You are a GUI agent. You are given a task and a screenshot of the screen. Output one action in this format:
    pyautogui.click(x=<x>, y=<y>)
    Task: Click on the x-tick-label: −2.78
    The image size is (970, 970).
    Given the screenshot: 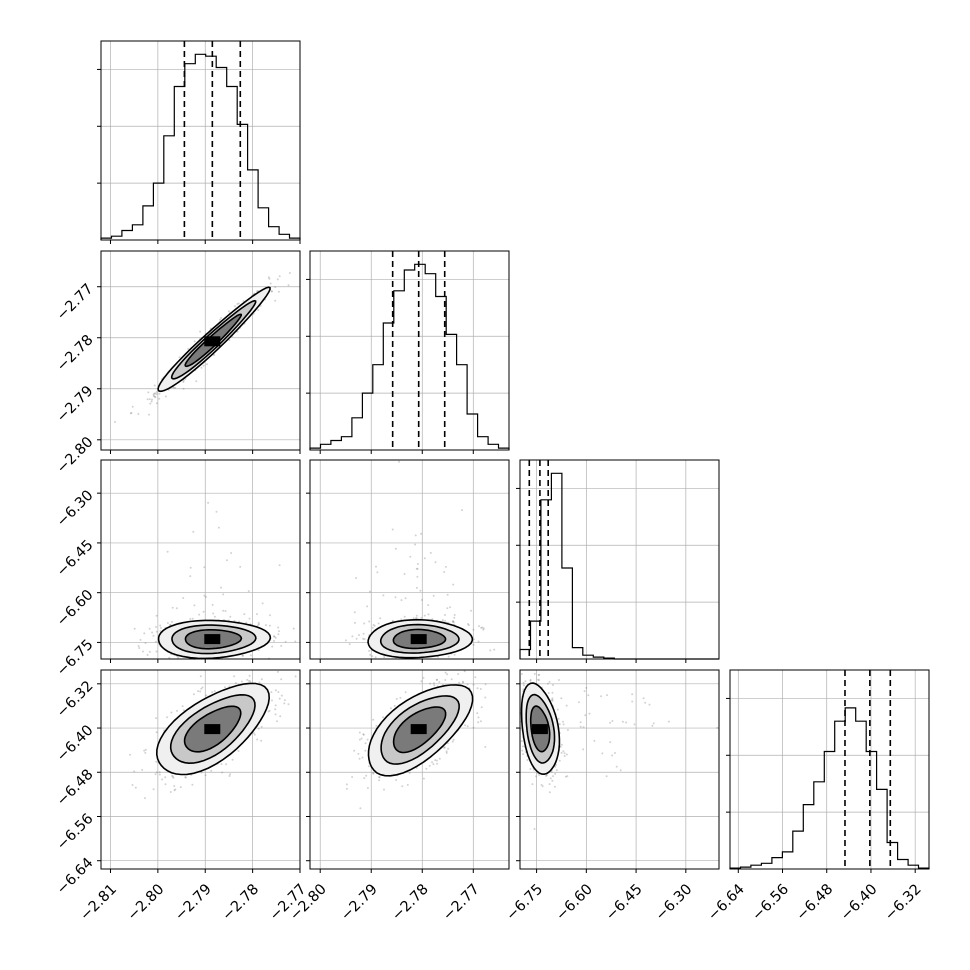 What is the action you would take?
    pyautogui.click(x=410, y=902)
    